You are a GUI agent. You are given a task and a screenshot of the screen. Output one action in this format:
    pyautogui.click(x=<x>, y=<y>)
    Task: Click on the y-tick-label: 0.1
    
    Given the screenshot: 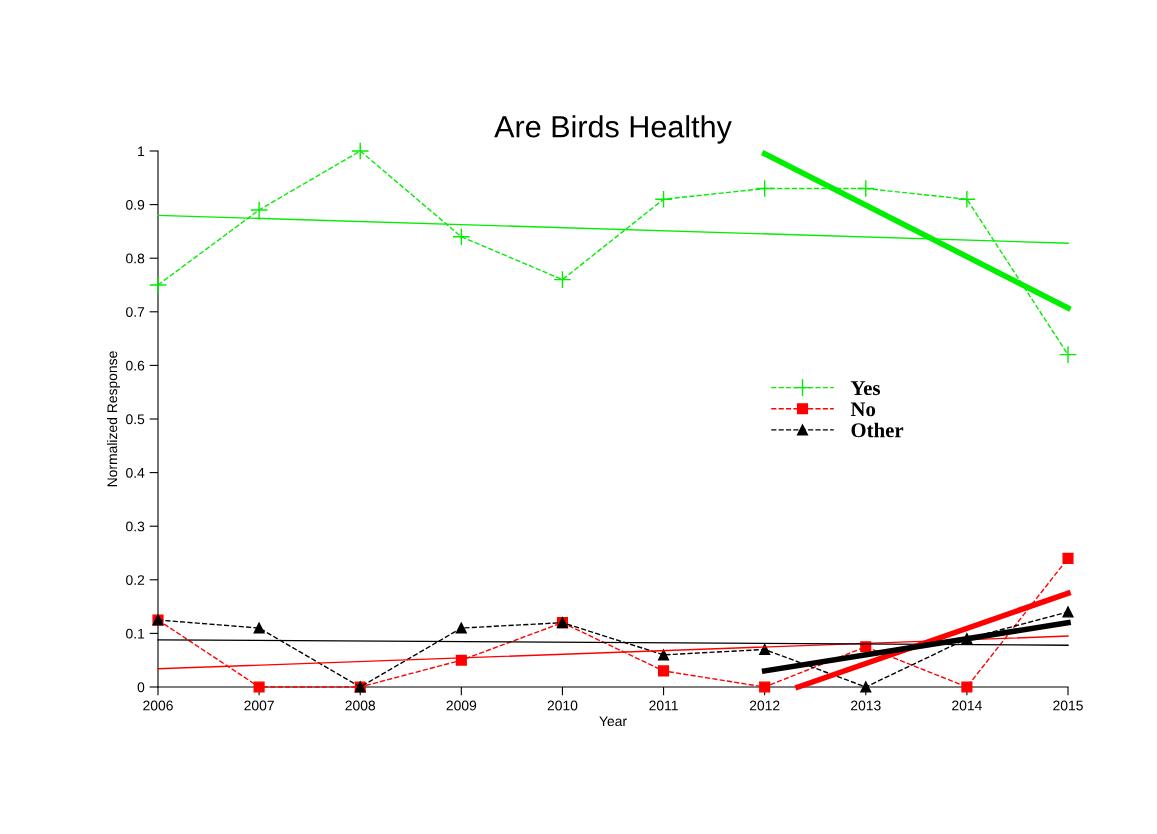 What is the action you would take?
    pyautogui.click(x=135, y=633)
    